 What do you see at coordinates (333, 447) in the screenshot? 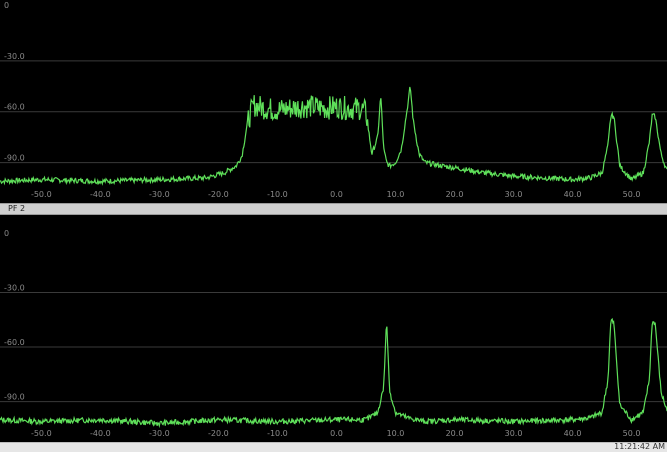
I see `status-bar: 11:21:42 AM` at bounding box center [333, 447].